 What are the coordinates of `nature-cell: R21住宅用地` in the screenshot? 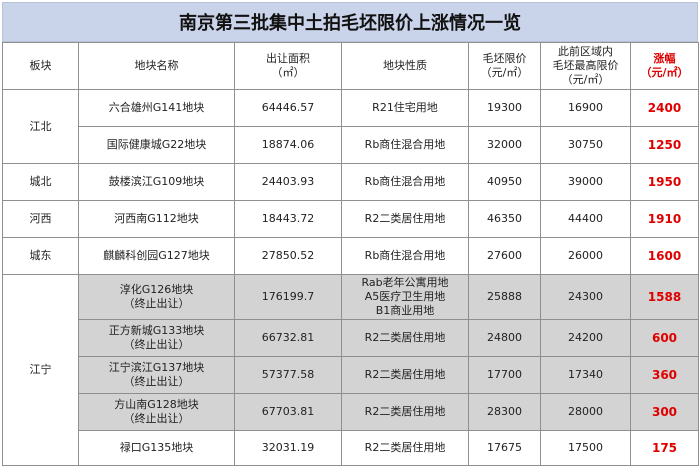 It's located at (405, 108).